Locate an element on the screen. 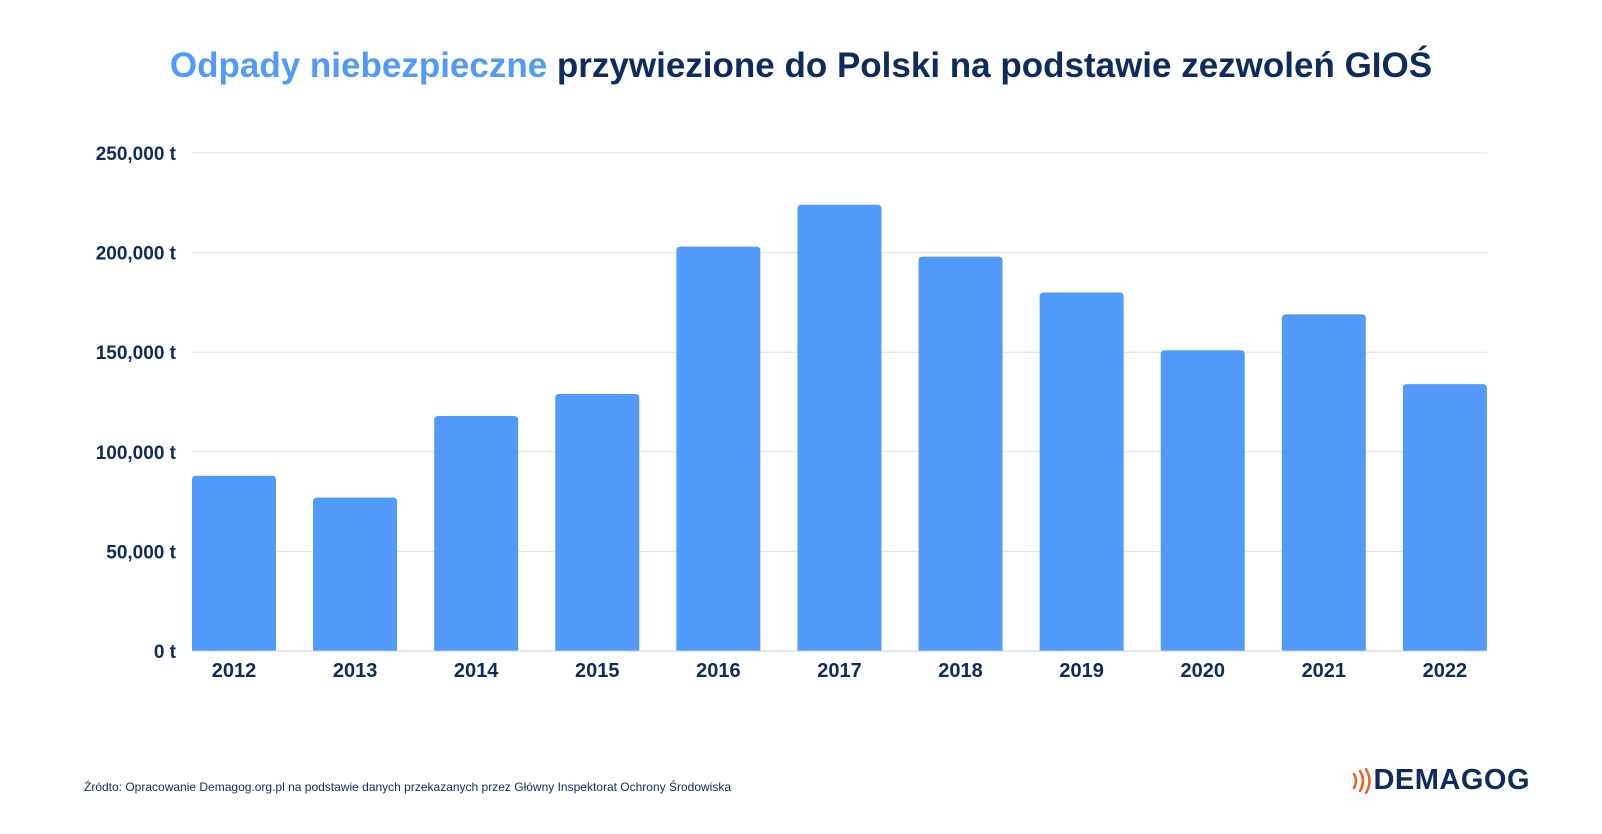 Image resolution: width=1602 pixels, height=834 pixels. y-tick-label: 250,000 t is located at coordinates (136, 154).